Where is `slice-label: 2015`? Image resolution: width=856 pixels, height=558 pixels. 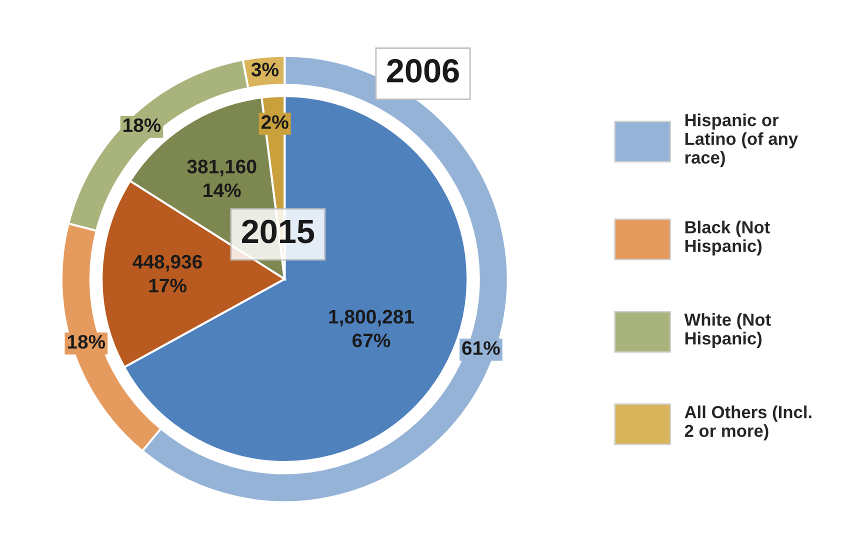
slice-label: 2015 is located at coordinates (278, 232).